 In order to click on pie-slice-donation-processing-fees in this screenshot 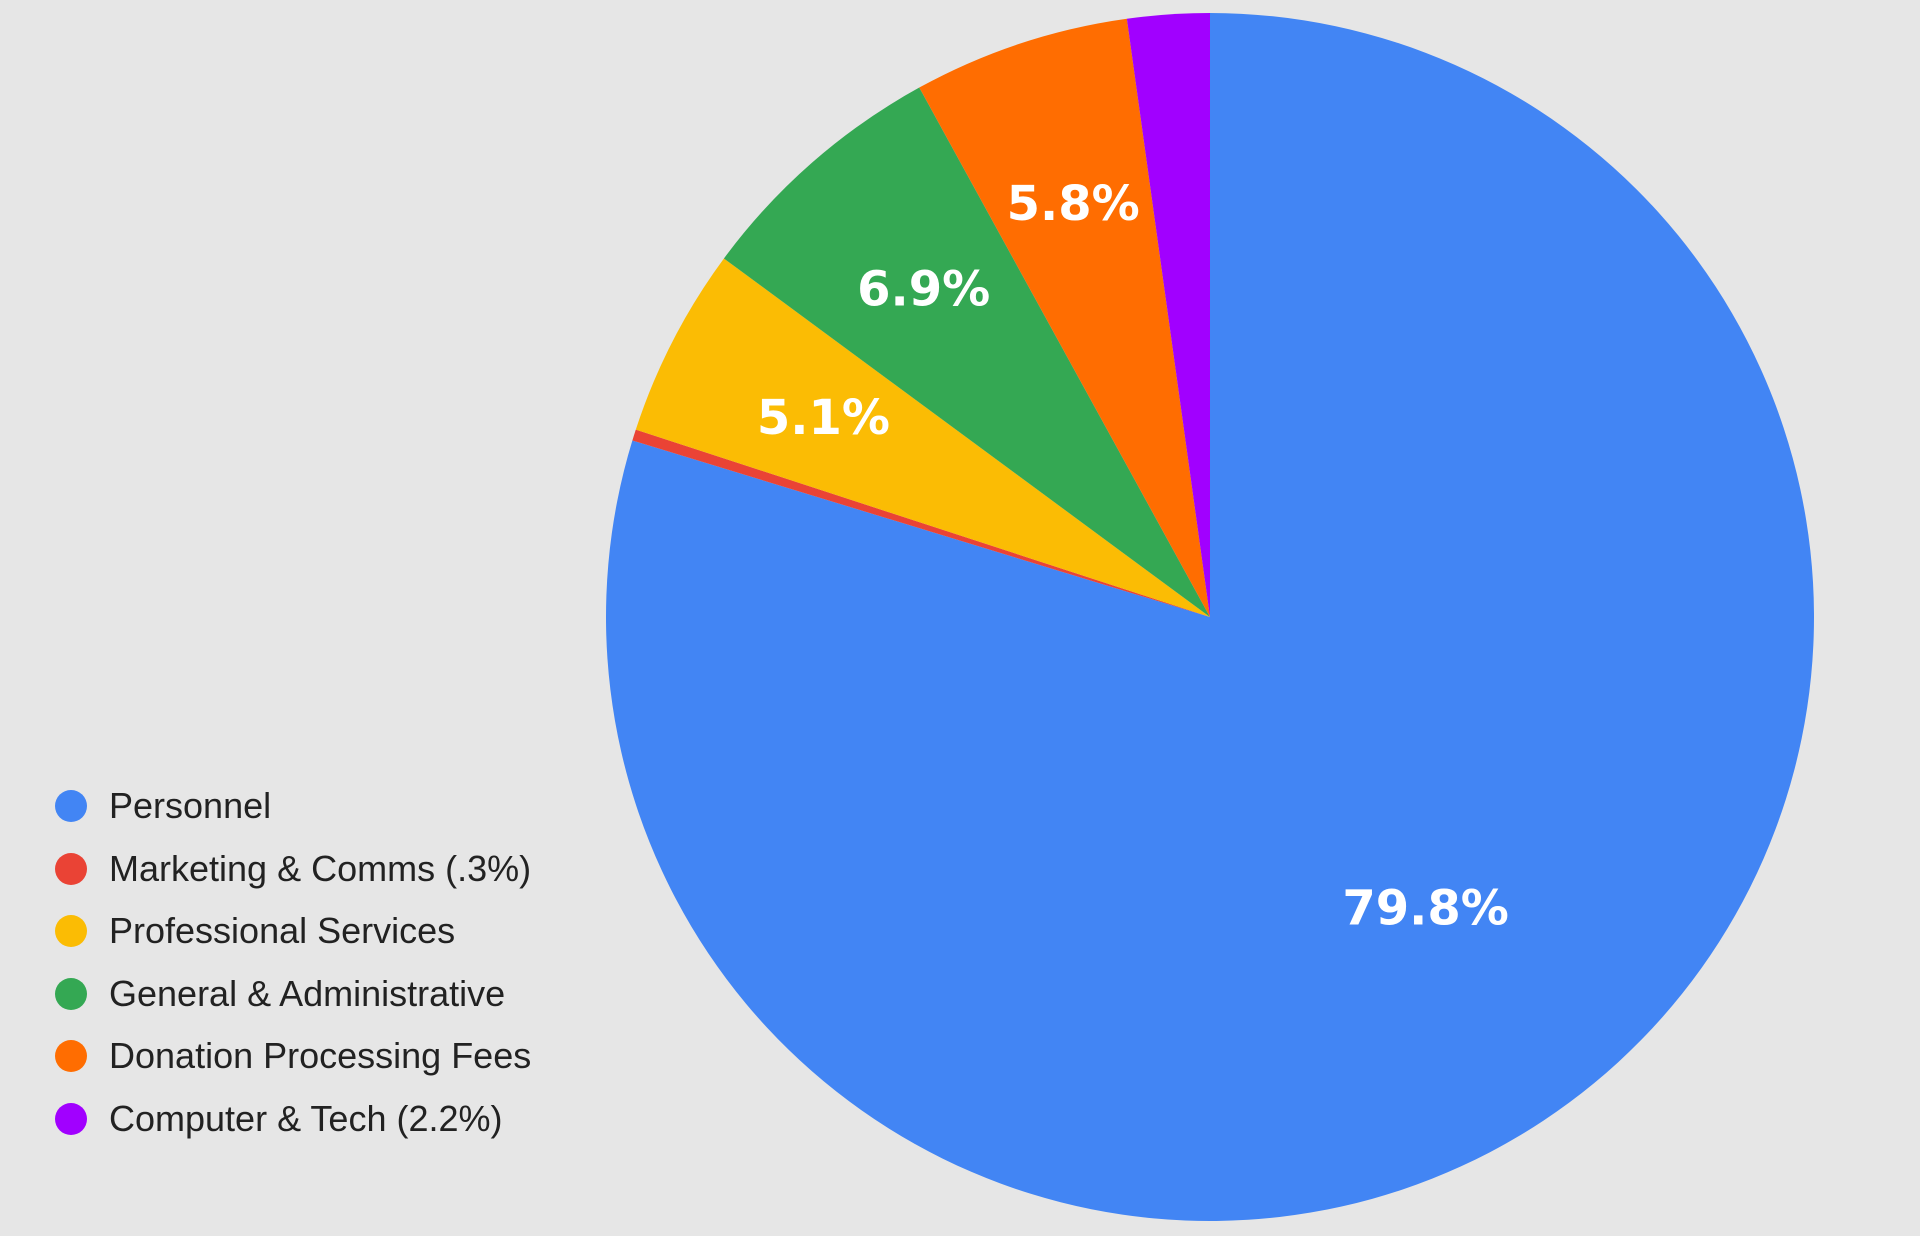, I will do `click(1064, 317)`.